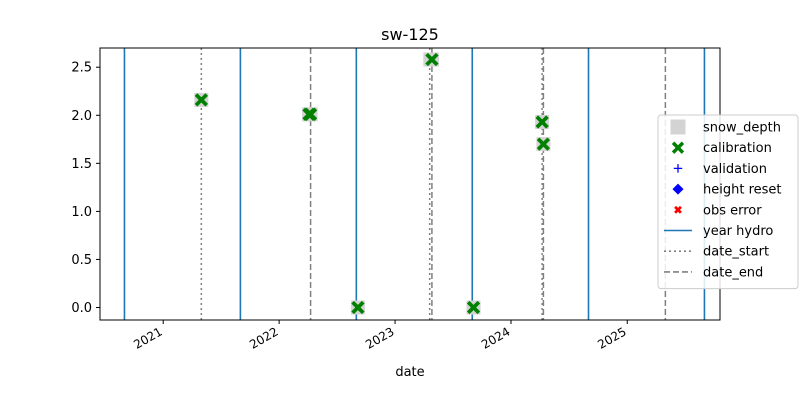 The image size is (800, 400). What do you see at coordinates (742, 190) in the screenshot?
I see `legend-height-reset-label: height reset` at bounding box center [742, 190].